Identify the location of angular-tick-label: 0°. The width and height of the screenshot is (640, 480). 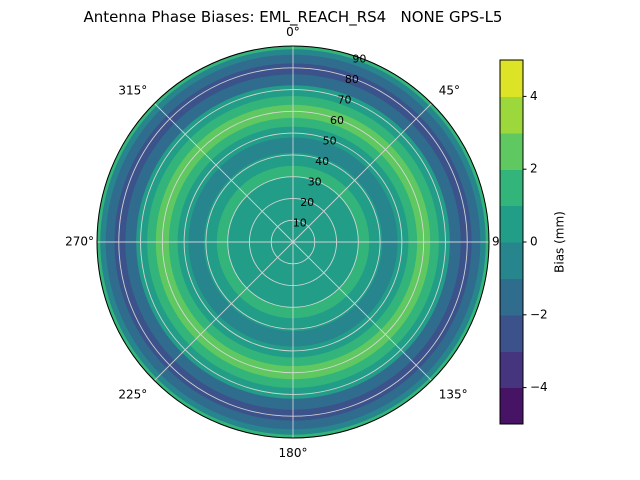
(293, 32).